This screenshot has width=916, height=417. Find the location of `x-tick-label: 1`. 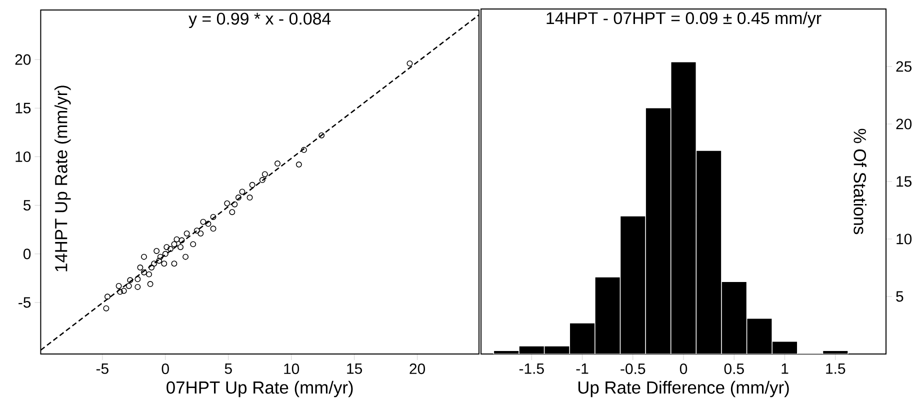

x-tick-label: 1 is located at coordinates (785, 369).